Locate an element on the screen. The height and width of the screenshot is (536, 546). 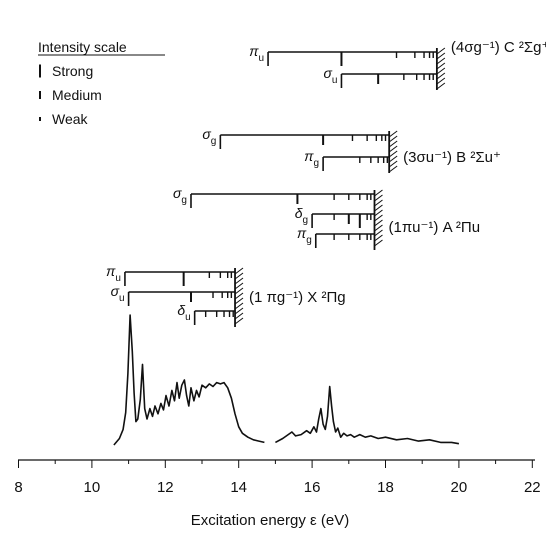
x-ticks: 8 10 12 14 16 18 20 22 is located at coordinates (277, 478).